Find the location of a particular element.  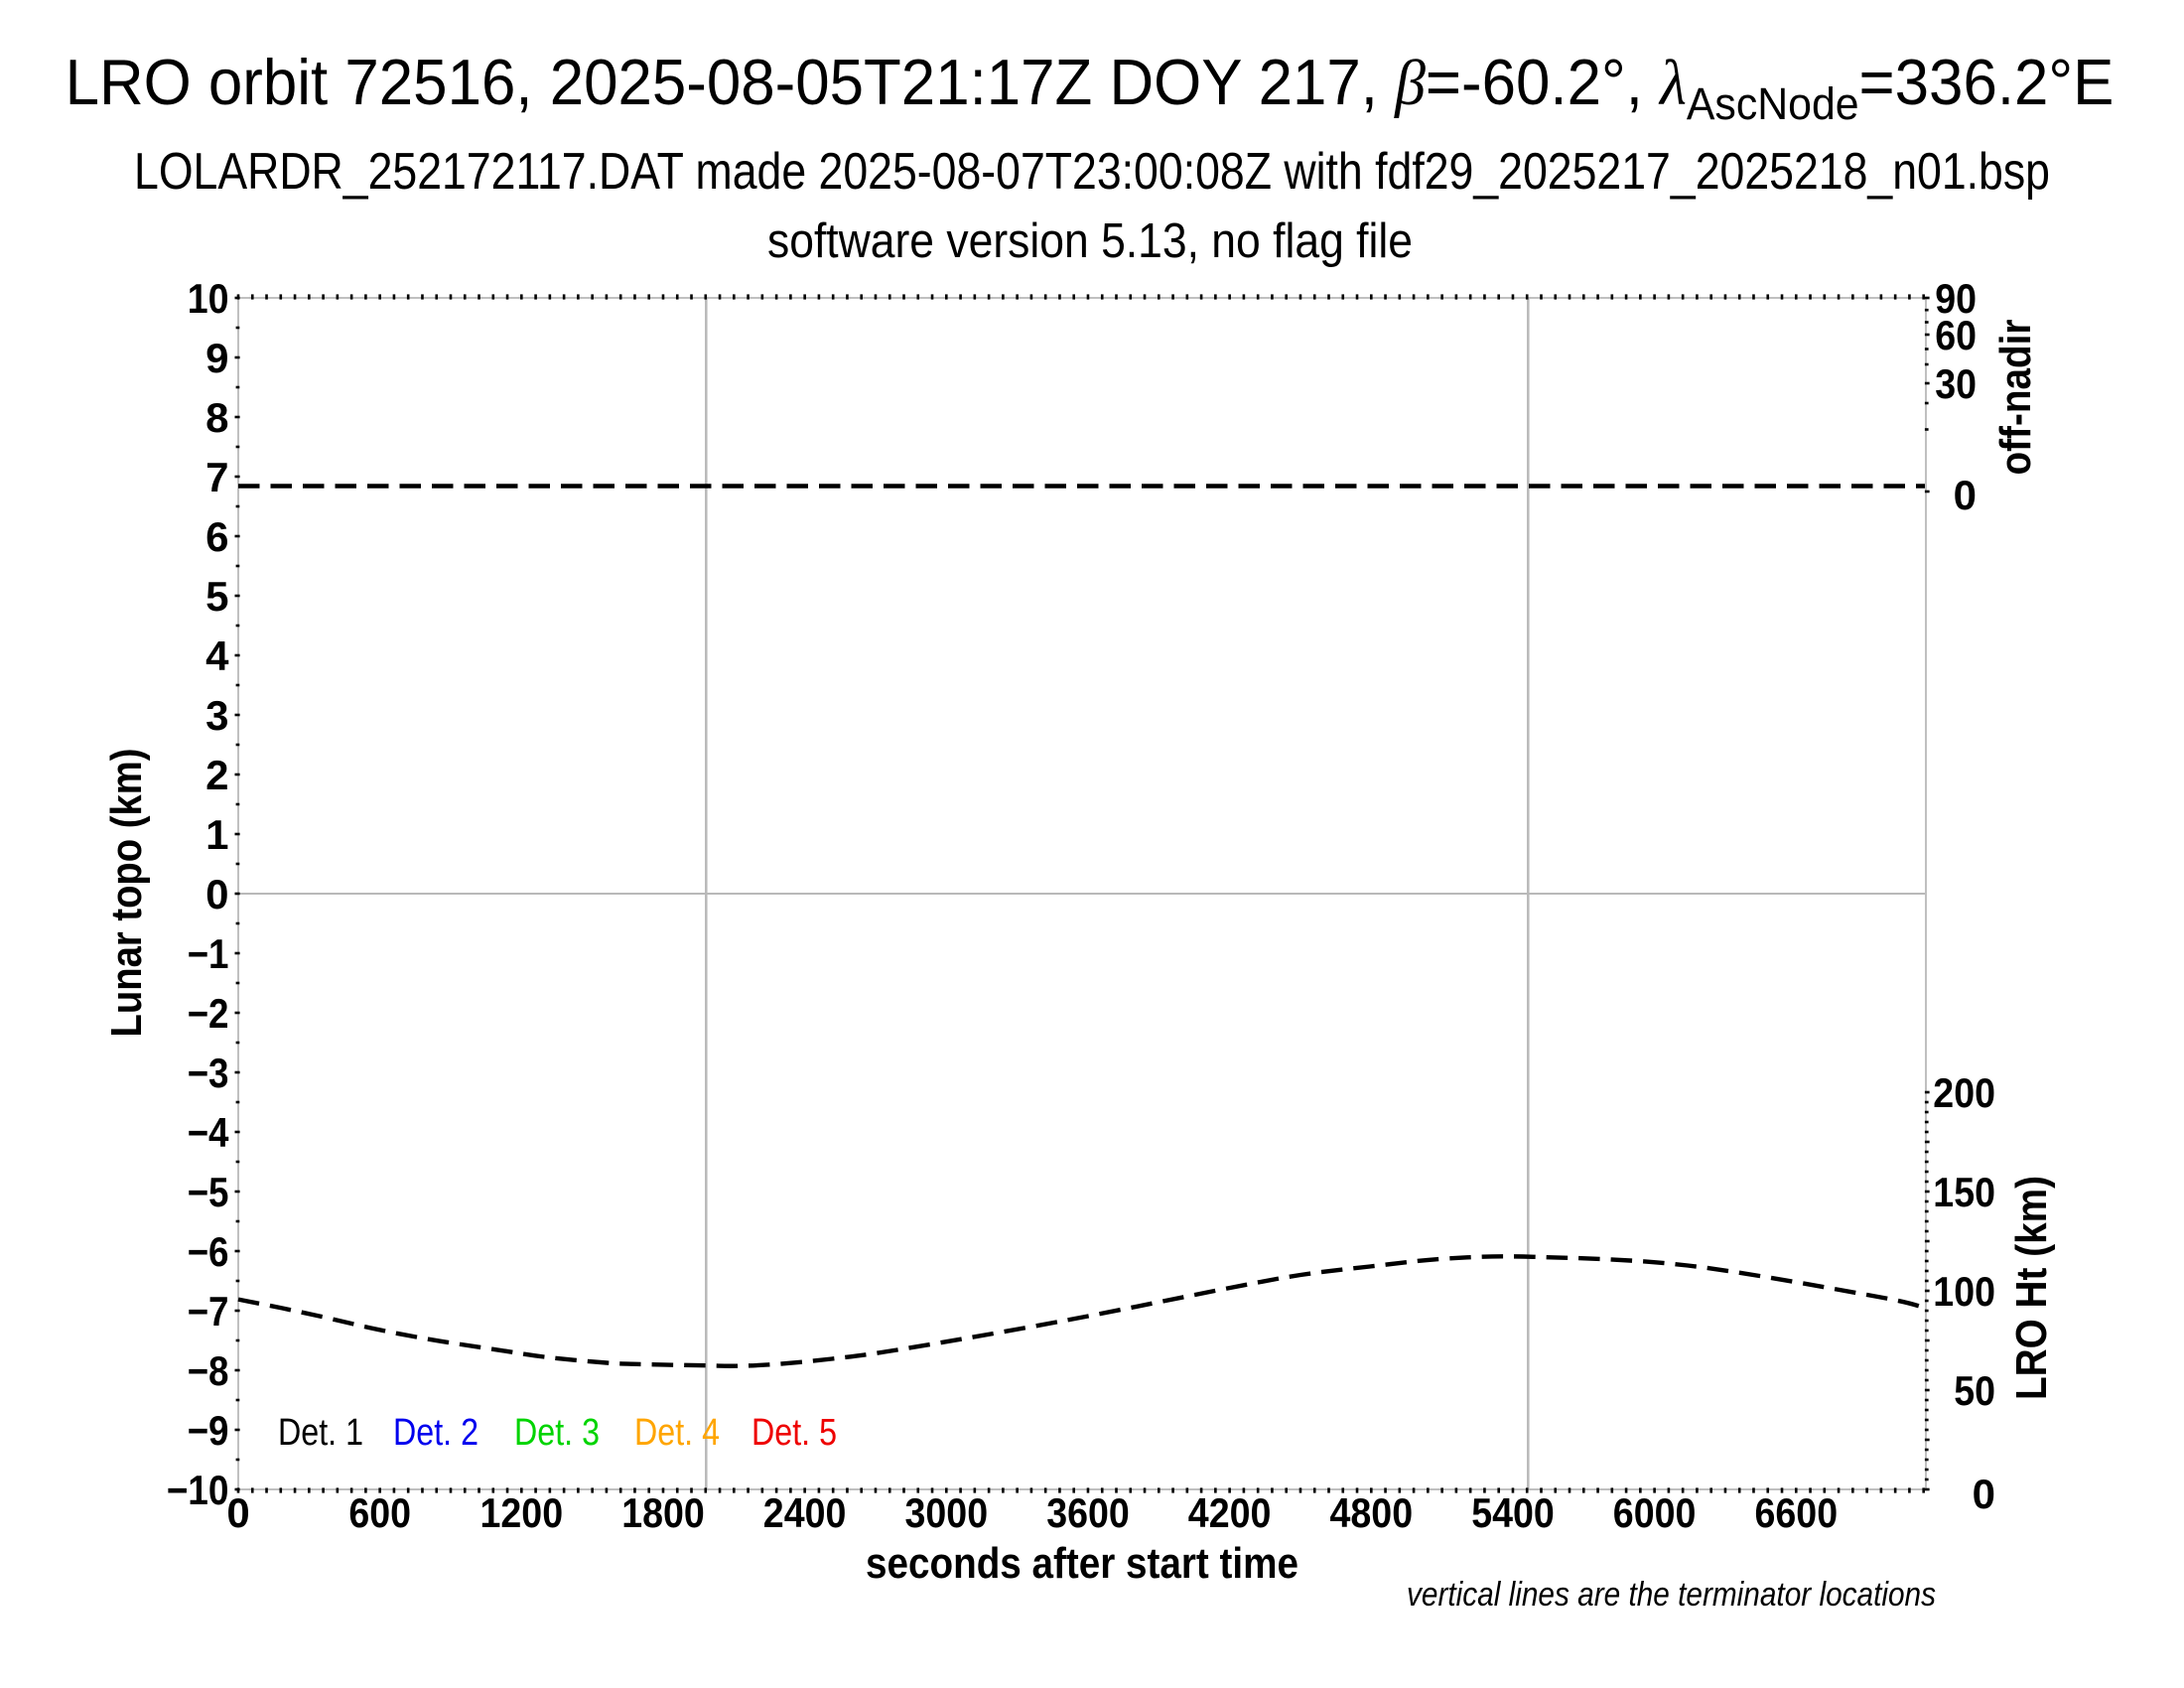

svg-text: 4200 is located at coordinates (1230, 1512).